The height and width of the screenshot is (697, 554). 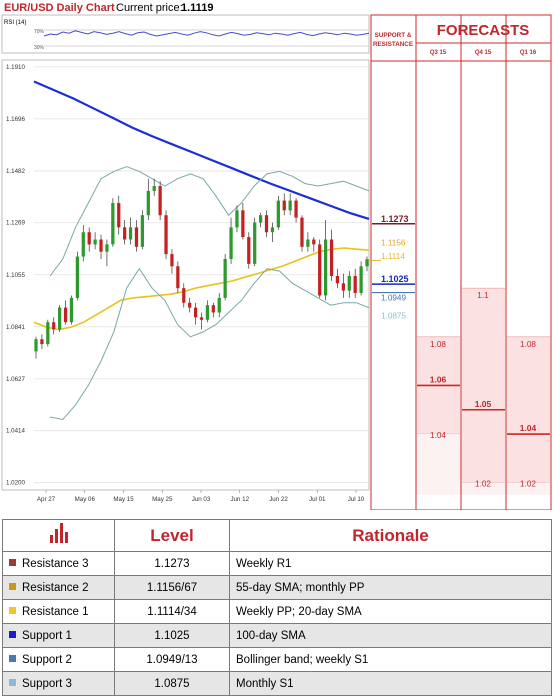 I want to click on row-rationale: Bollinger band; weekly S1, so click(x=390, y=659).